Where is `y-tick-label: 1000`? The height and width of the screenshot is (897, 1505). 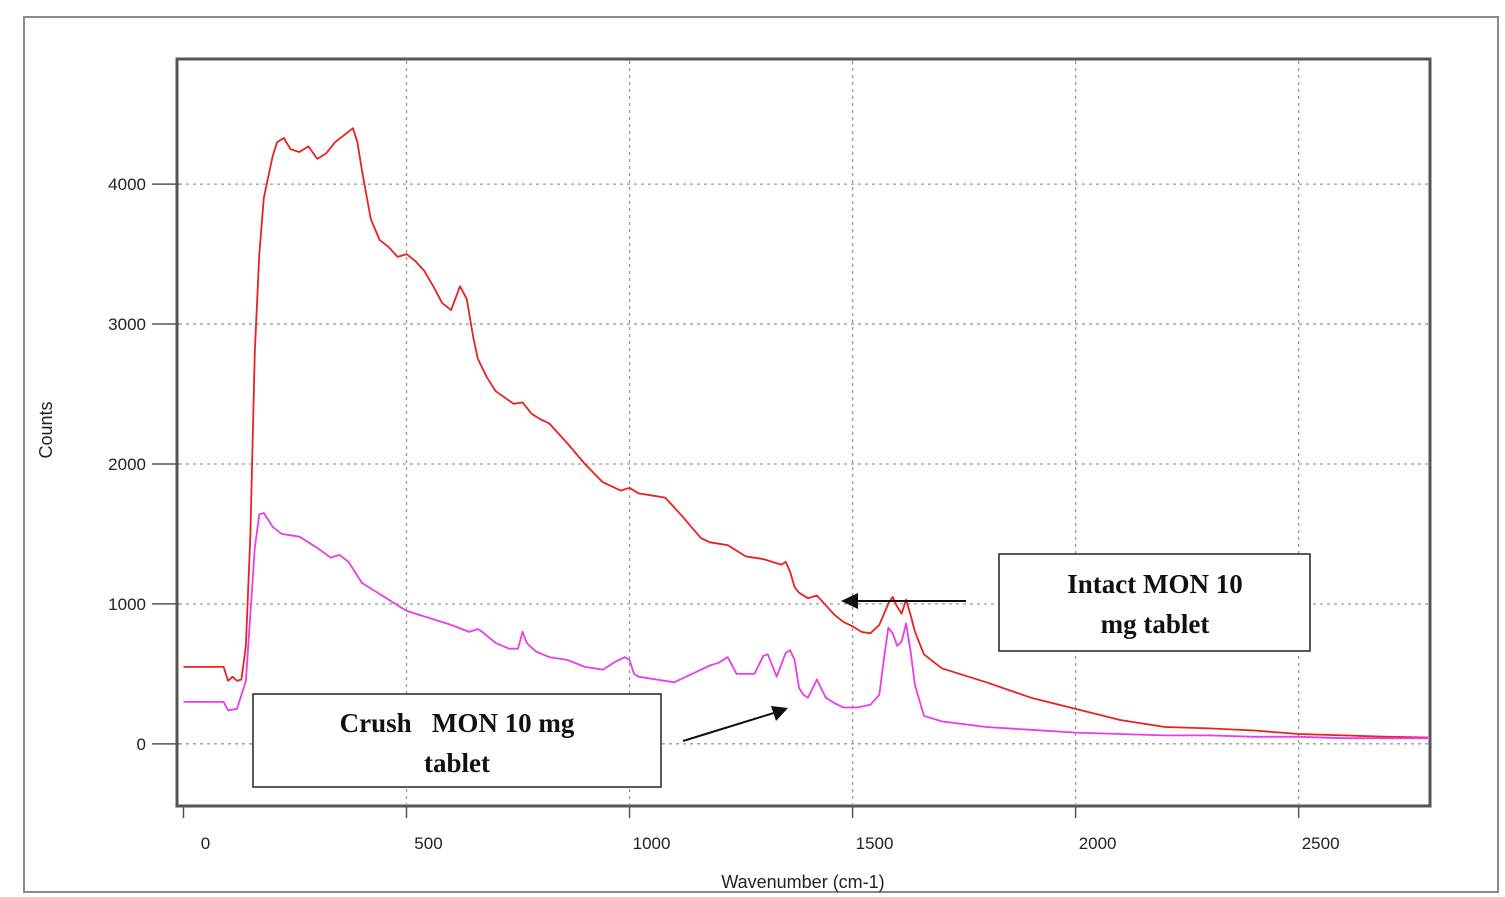 y-tick-label: 1000 is located at coordinates (127, 604).